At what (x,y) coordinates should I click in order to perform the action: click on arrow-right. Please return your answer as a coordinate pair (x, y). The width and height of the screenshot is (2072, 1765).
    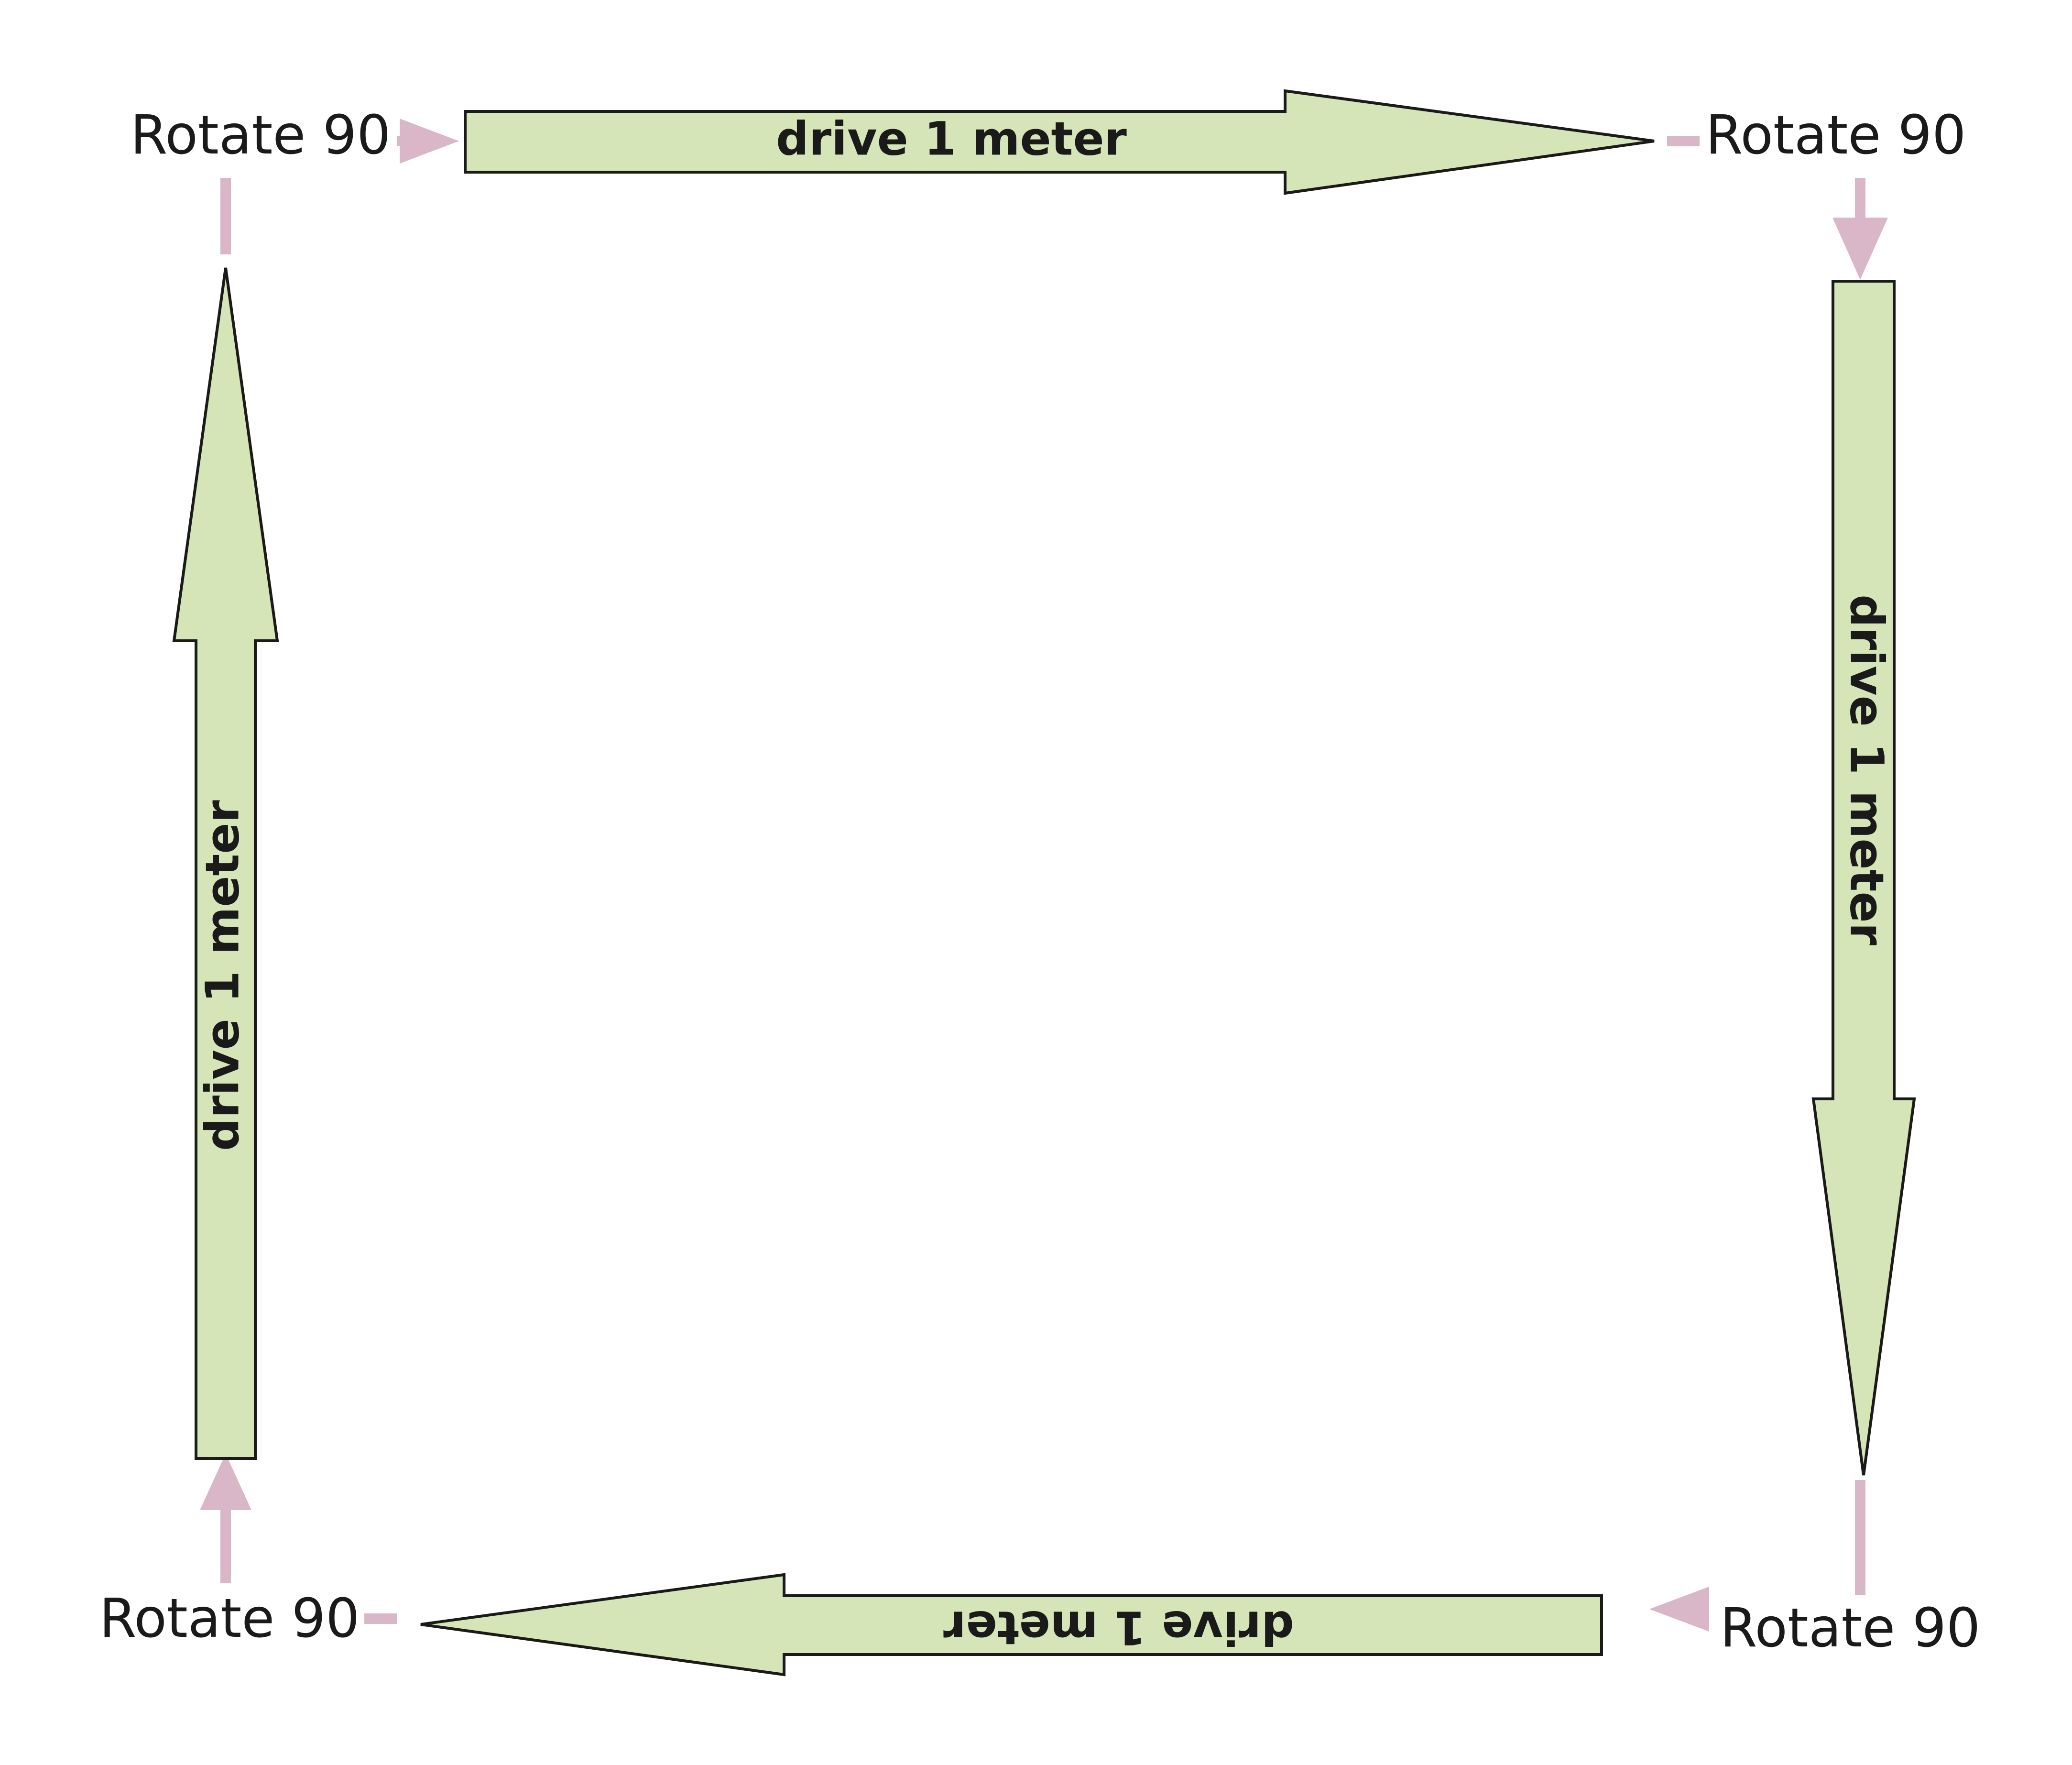
    Looking at the image, I should click on (1863, 878).